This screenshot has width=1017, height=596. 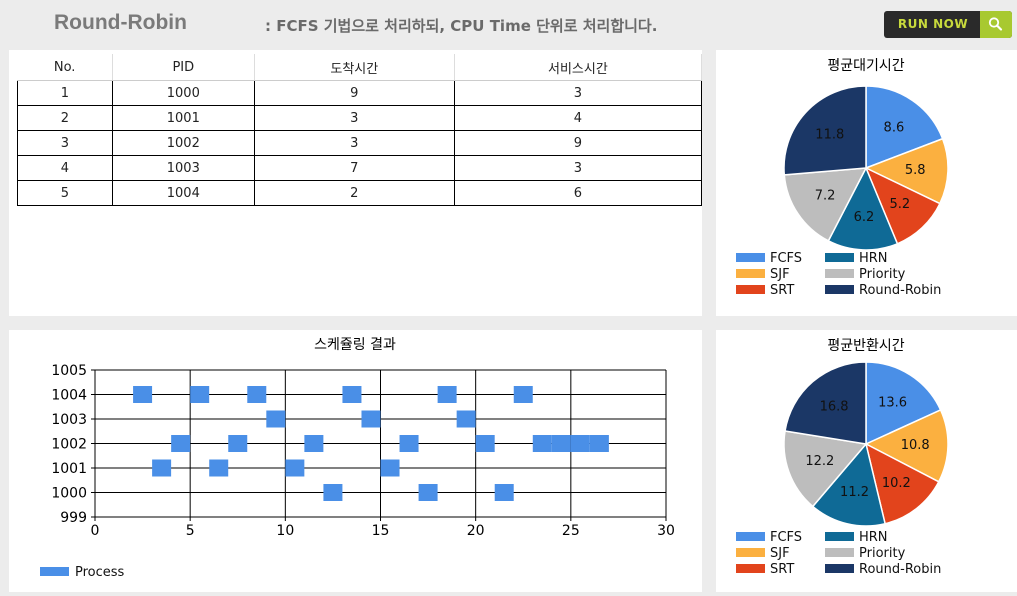 What do you see at coordinates (825, 195) in the screenshot?
I see `pie-data-label: 7.2` at bounding box center [825, 195].